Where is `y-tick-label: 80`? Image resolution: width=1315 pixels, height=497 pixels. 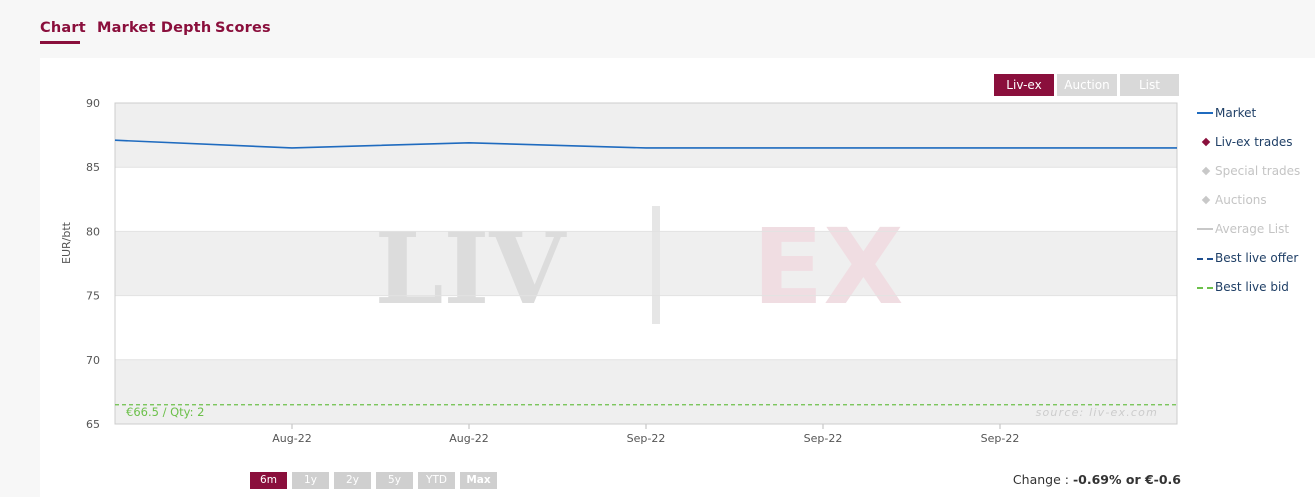 y-tick-label: 80 is located at coordinates (93, 231).